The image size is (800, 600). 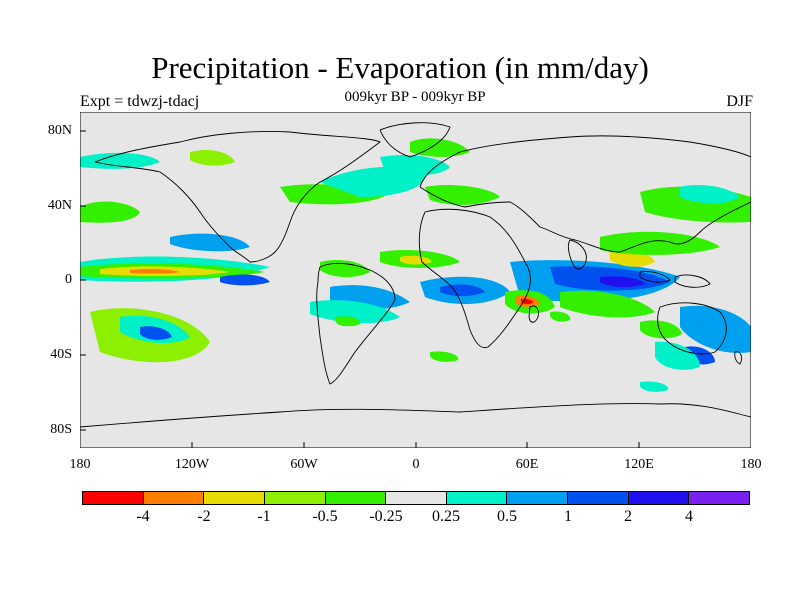 I want to click on colorbar-label: 4, so click(x=689, y=516).